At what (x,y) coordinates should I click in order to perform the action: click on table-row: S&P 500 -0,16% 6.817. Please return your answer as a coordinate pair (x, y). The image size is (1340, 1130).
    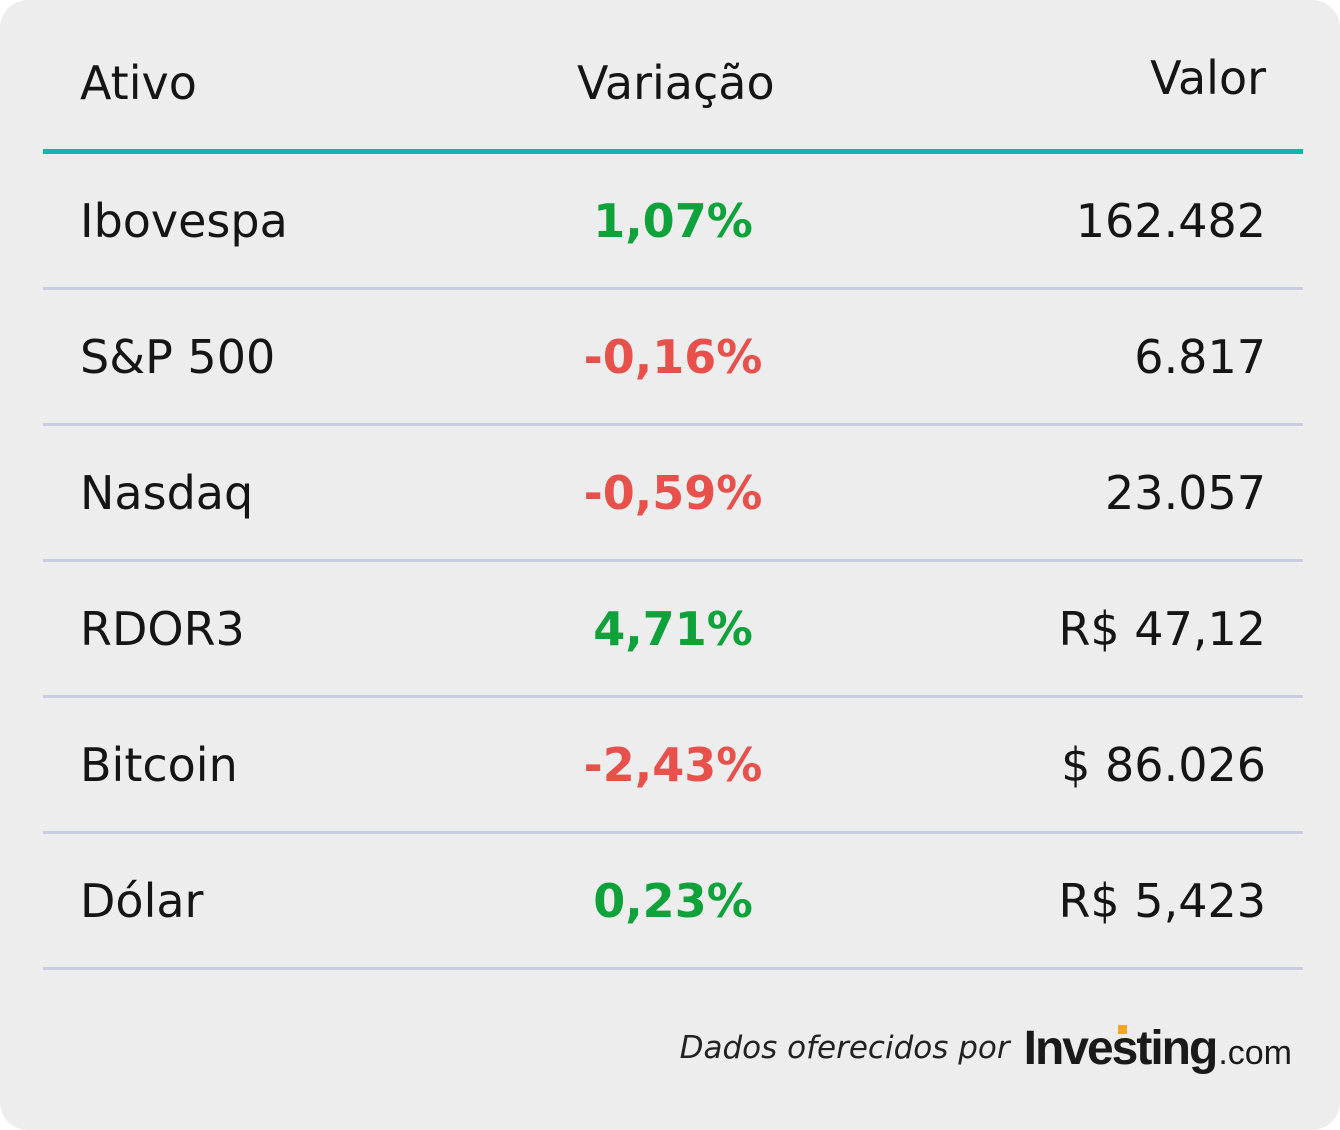
    Looking at the image, I should click on (673, 358).